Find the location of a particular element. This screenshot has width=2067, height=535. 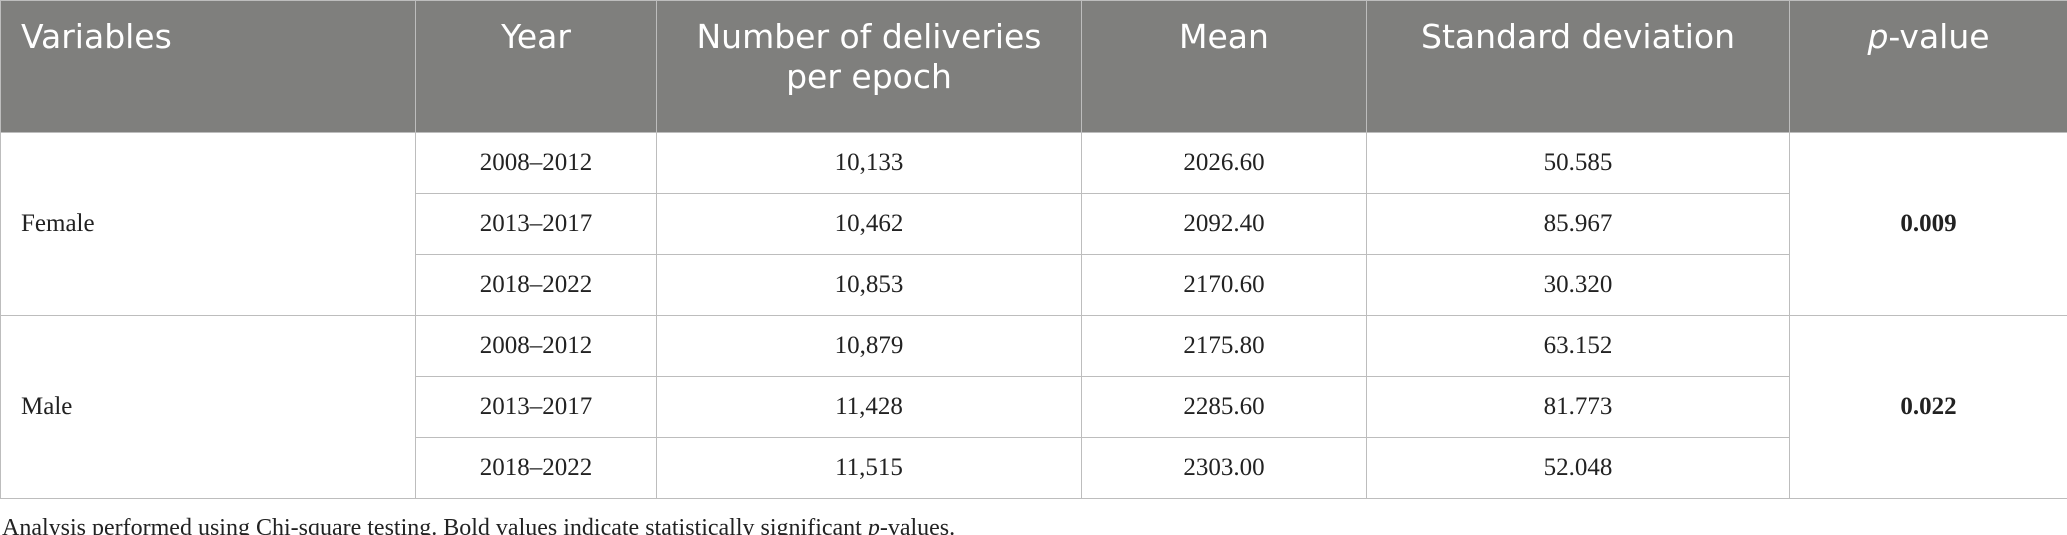

cell: 10,462 is located at coordinates (869, 224).